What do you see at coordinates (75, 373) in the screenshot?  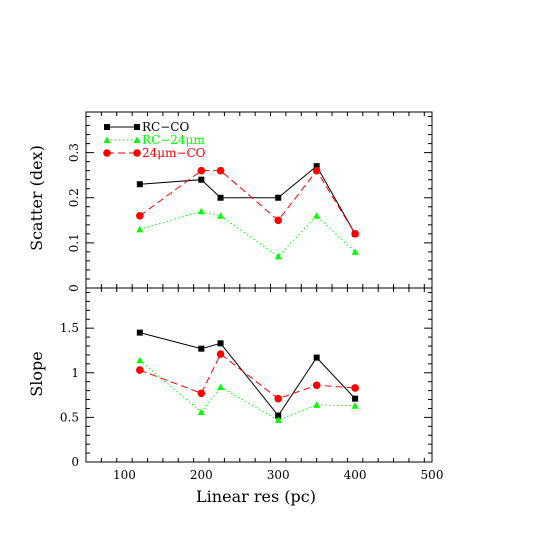 I see `y-tick-label: 1` at bounding box center [75, 373].